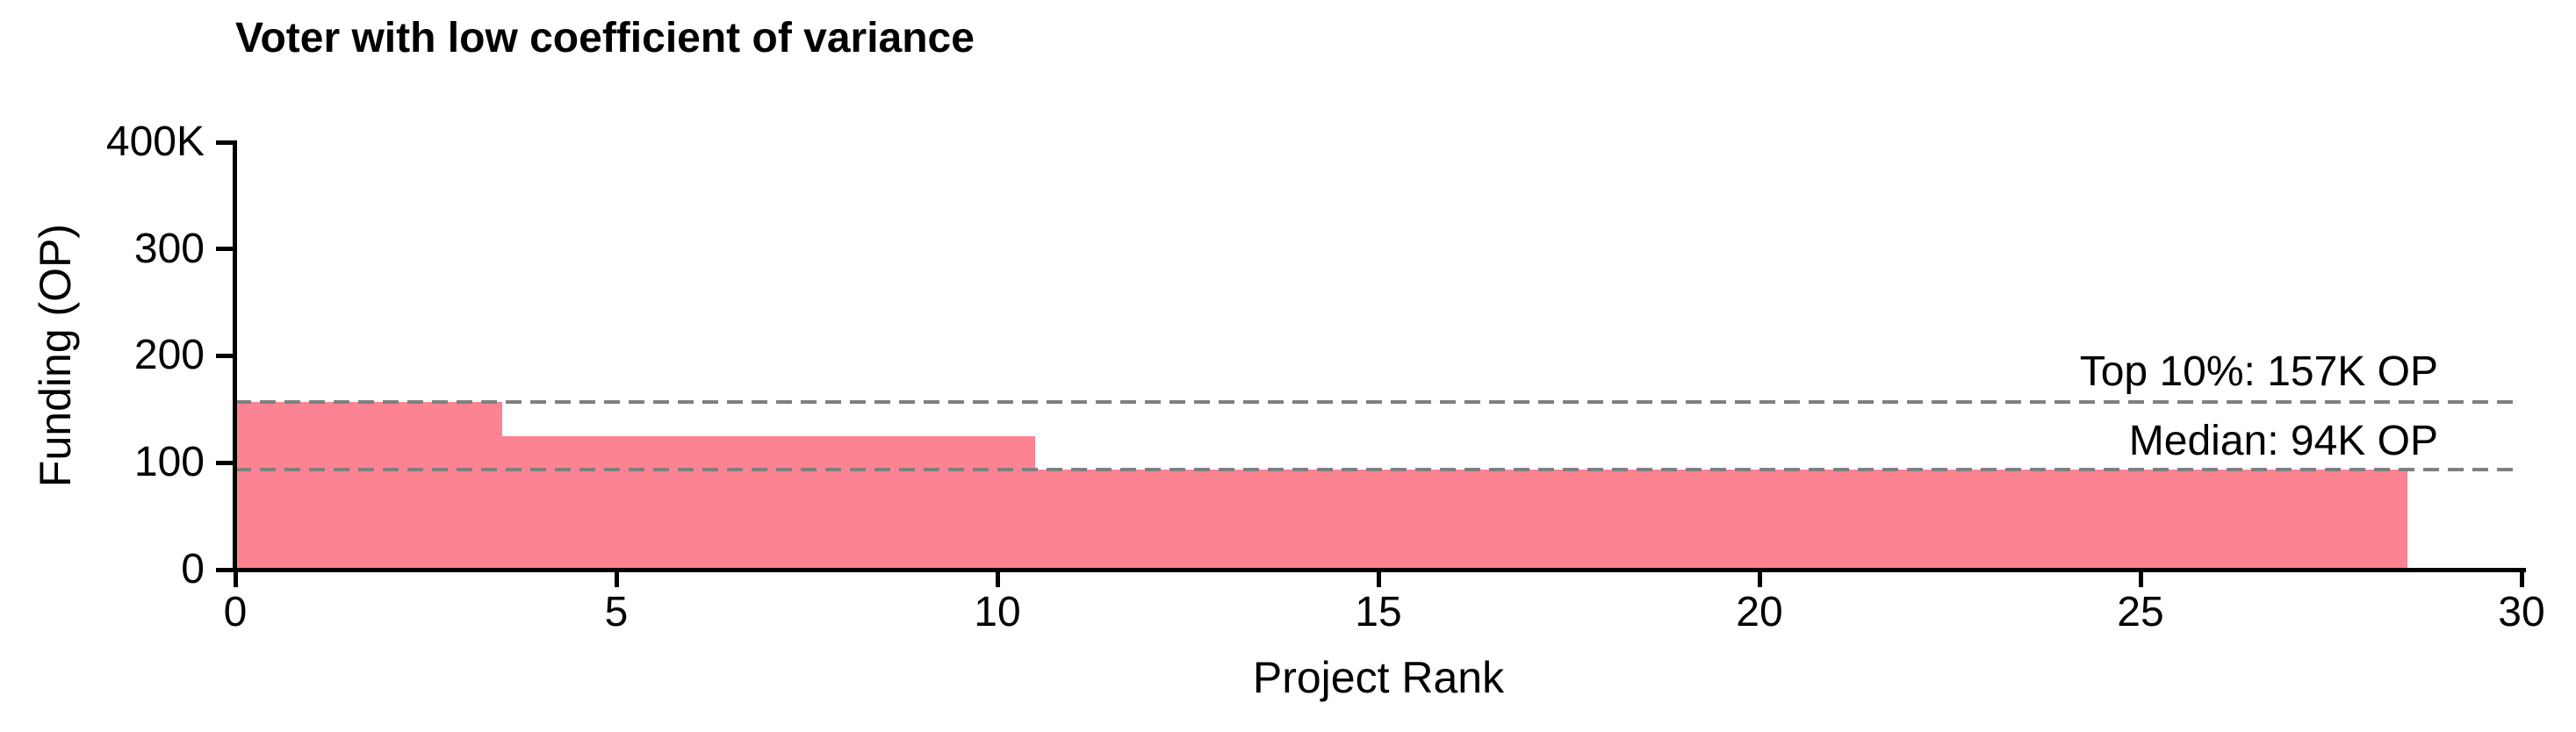  Describe the element at coordinates (193, 569) in the screenshot. I see `y-tick-label-0: 0` at that location.